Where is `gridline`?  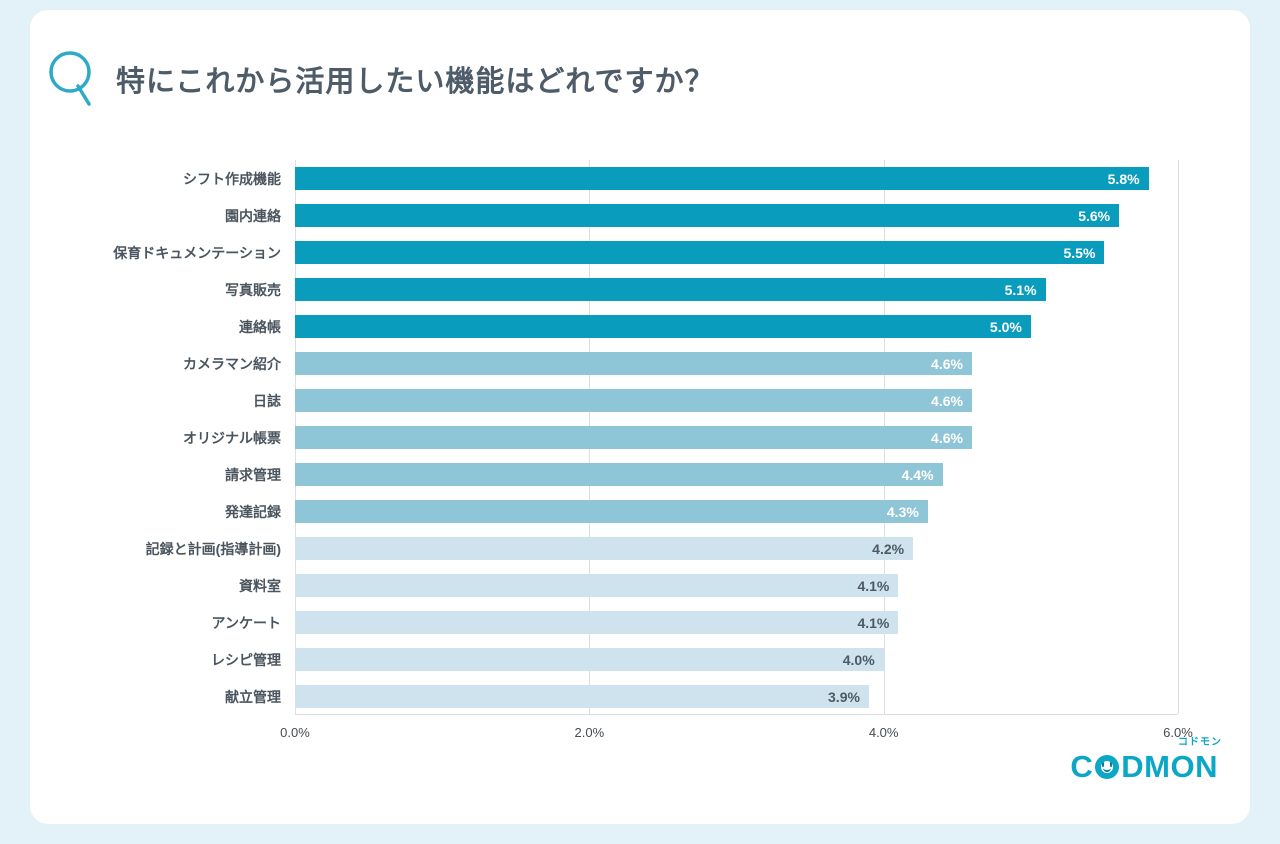
gridline is located at coordinates (1178, 437).